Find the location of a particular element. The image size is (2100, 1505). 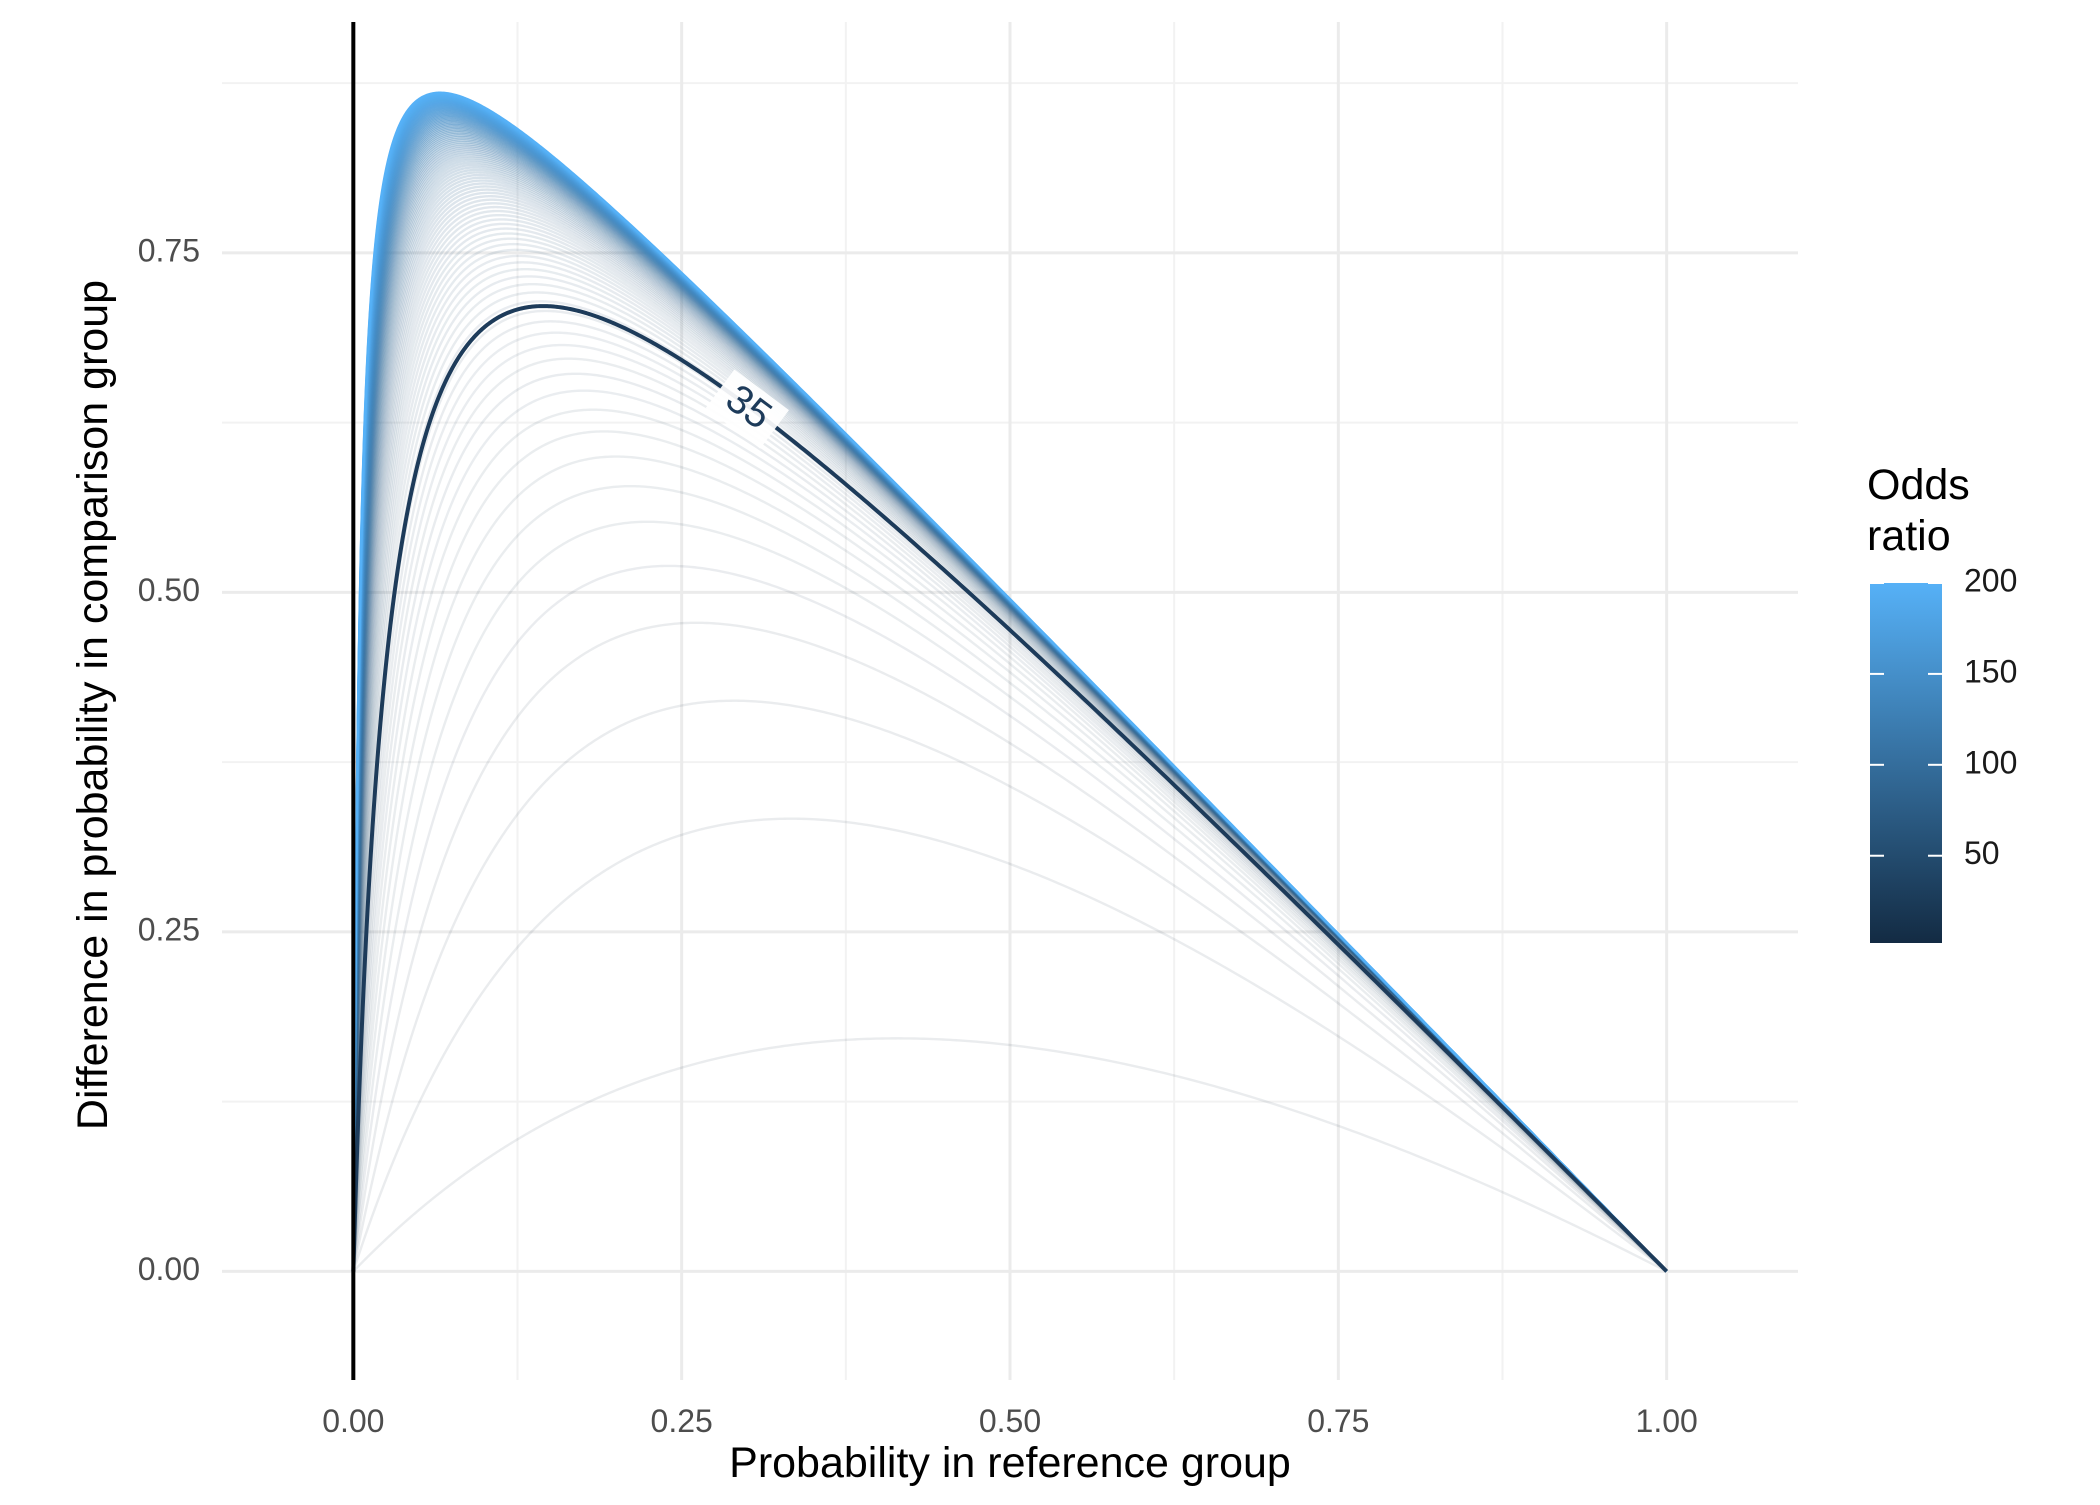

legend-colorbar is located at coordinates (1906, 763).